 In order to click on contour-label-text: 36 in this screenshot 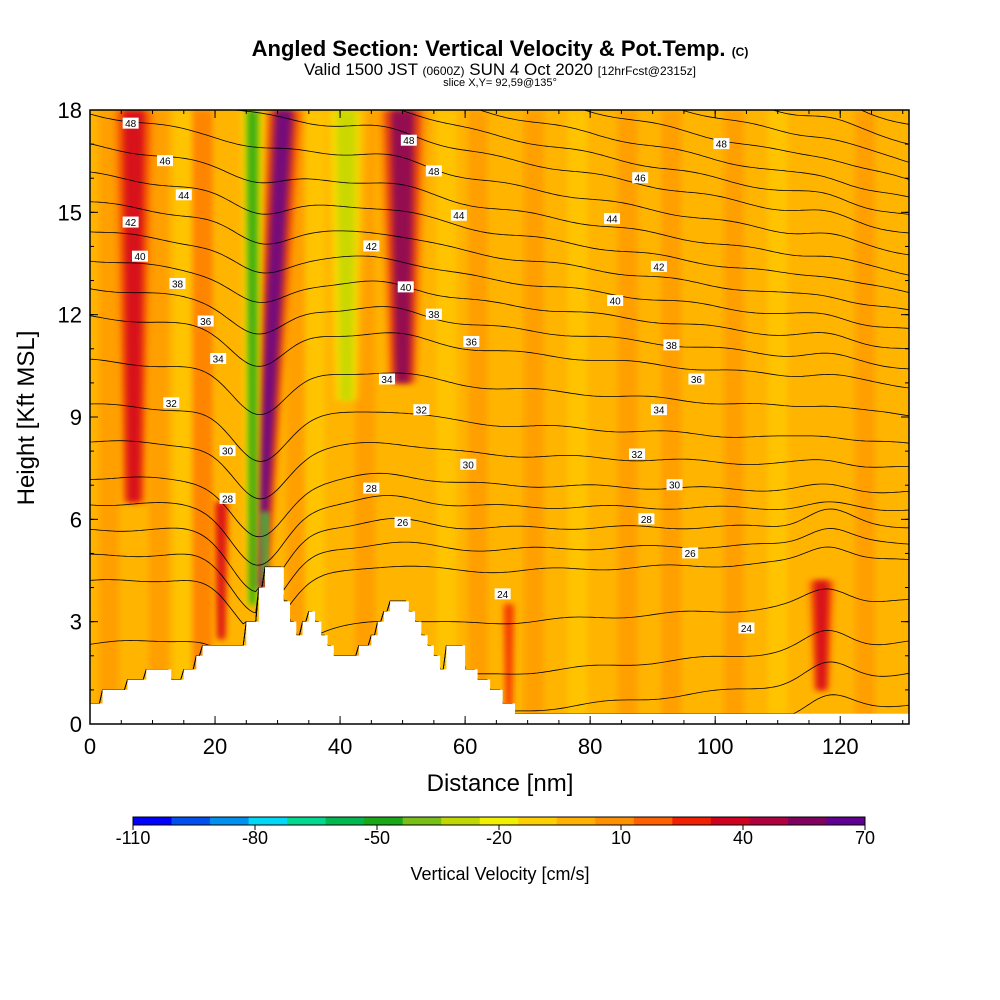, I will do `click(472, 342)`.